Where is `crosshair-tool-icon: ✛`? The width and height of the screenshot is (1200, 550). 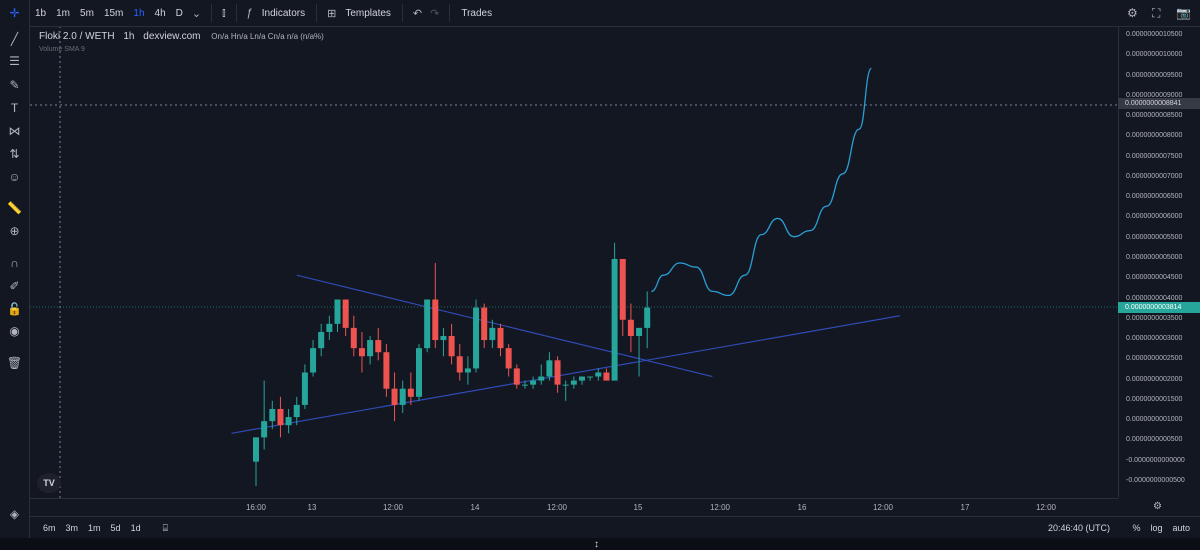 crosshair-tool-icon: ✛ is located at coordinates (14, 13).